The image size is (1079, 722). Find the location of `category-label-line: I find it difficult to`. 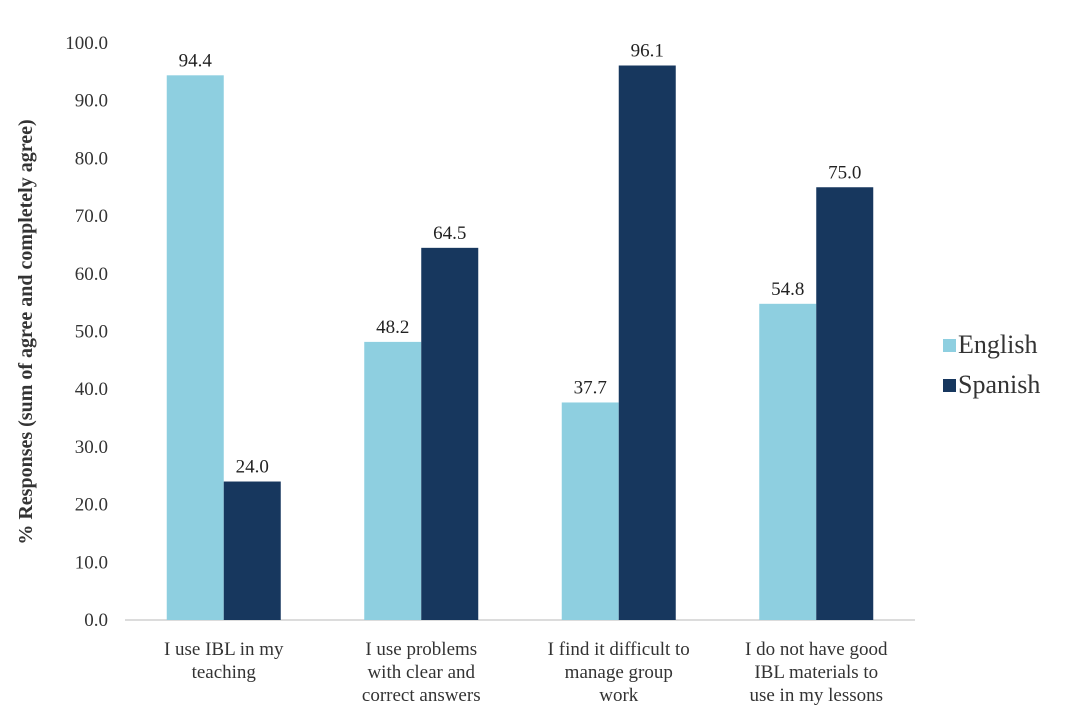

category-label-line: I find it difficult to is located at coordinates (619, 649).